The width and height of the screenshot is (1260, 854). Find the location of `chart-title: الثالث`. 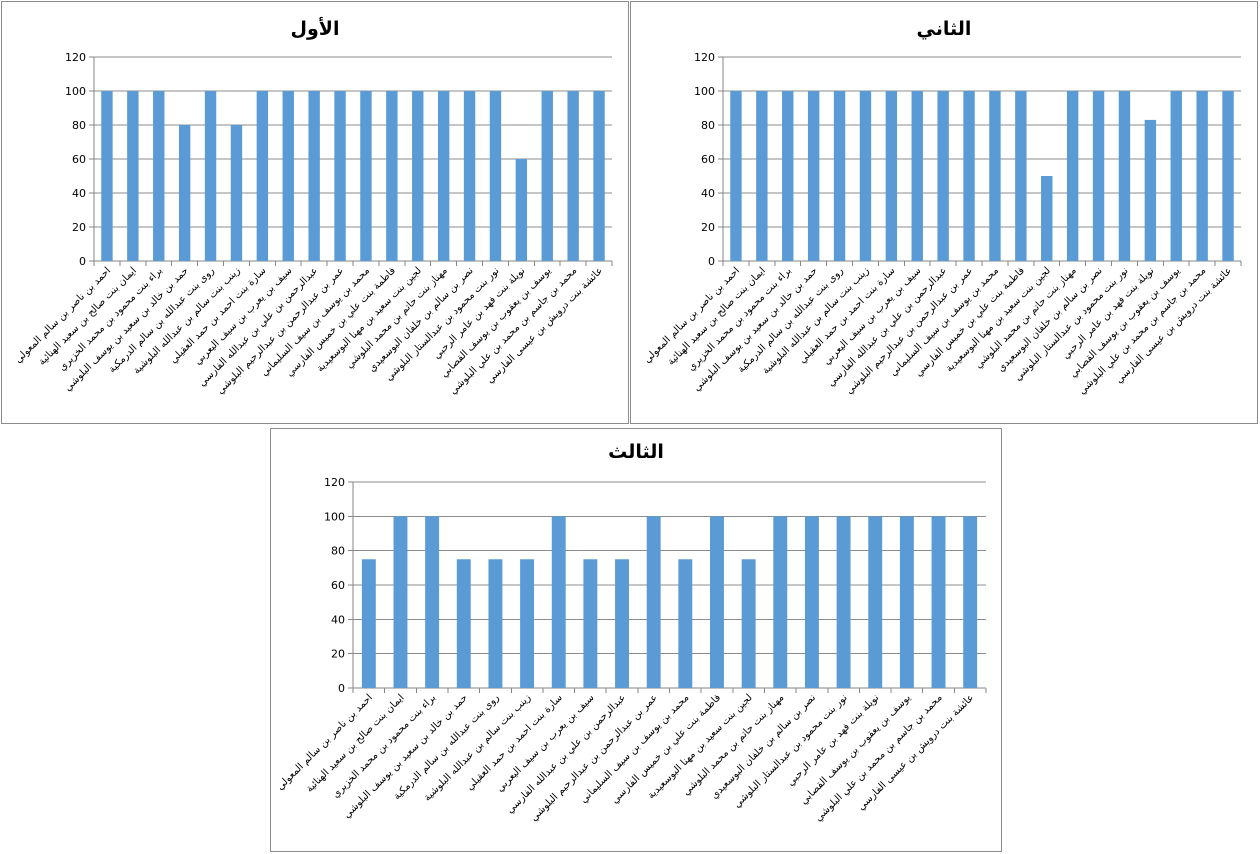

chart-title: الثالث is located at coordinates (636, 452).